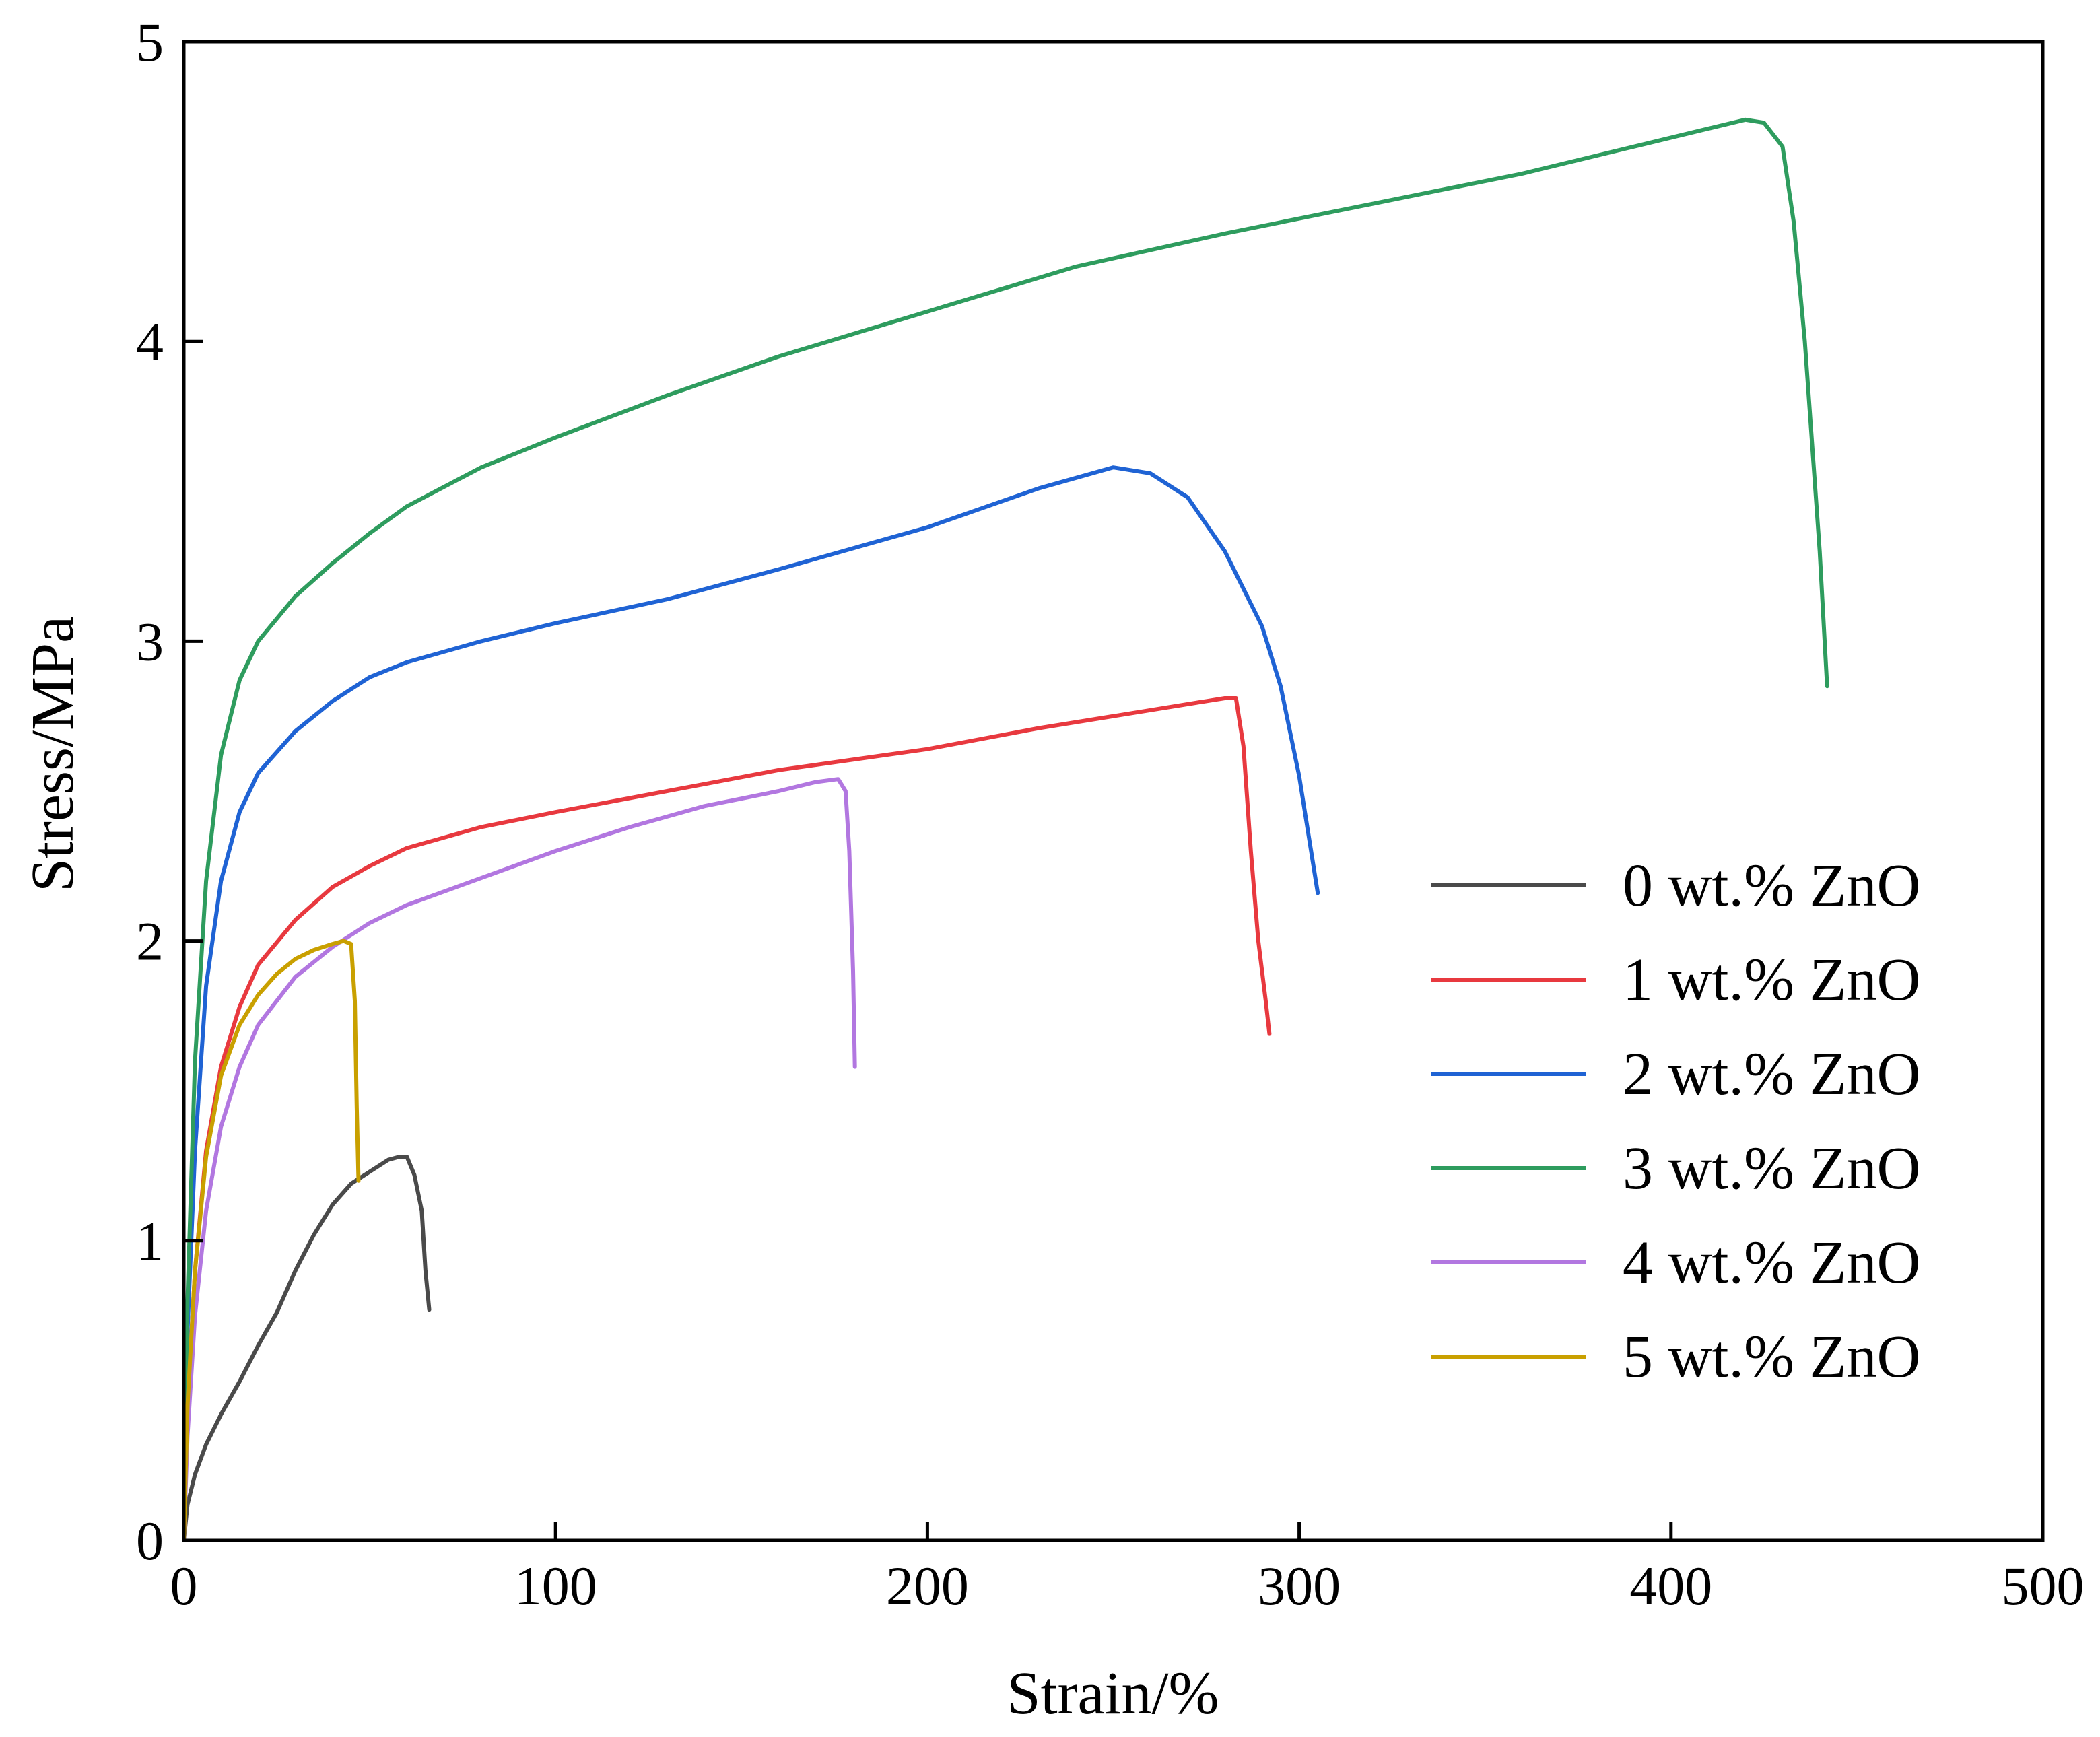 The width and height of the screenshot is (2100, 1737). I want to click on y-tick-label: 4, so click(150, 341).